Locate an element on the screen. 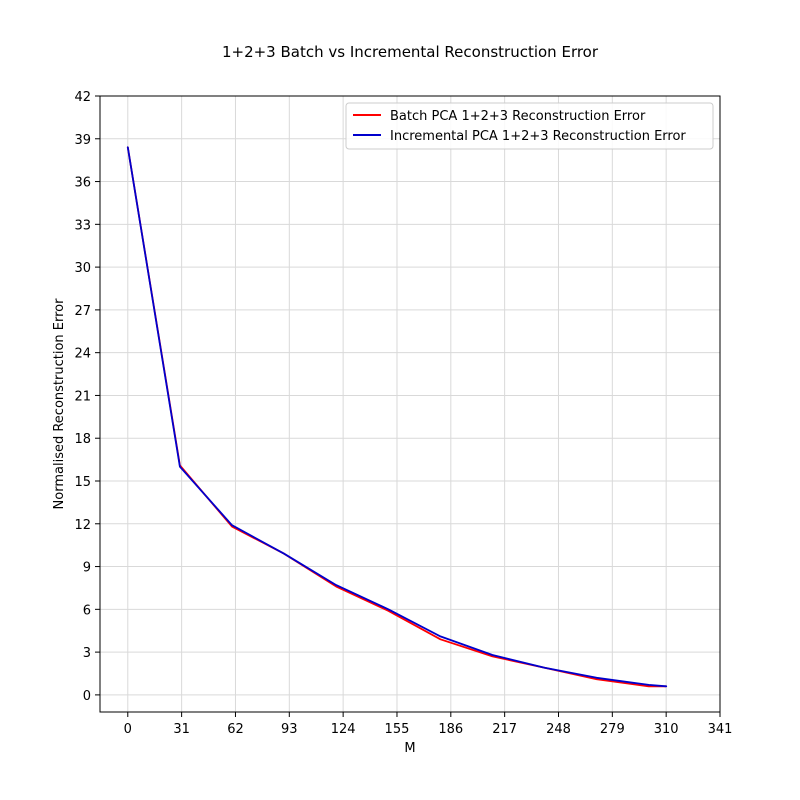 The image size is (800, 800). y-tick-label: 30 is located at coordinates (82, 268).